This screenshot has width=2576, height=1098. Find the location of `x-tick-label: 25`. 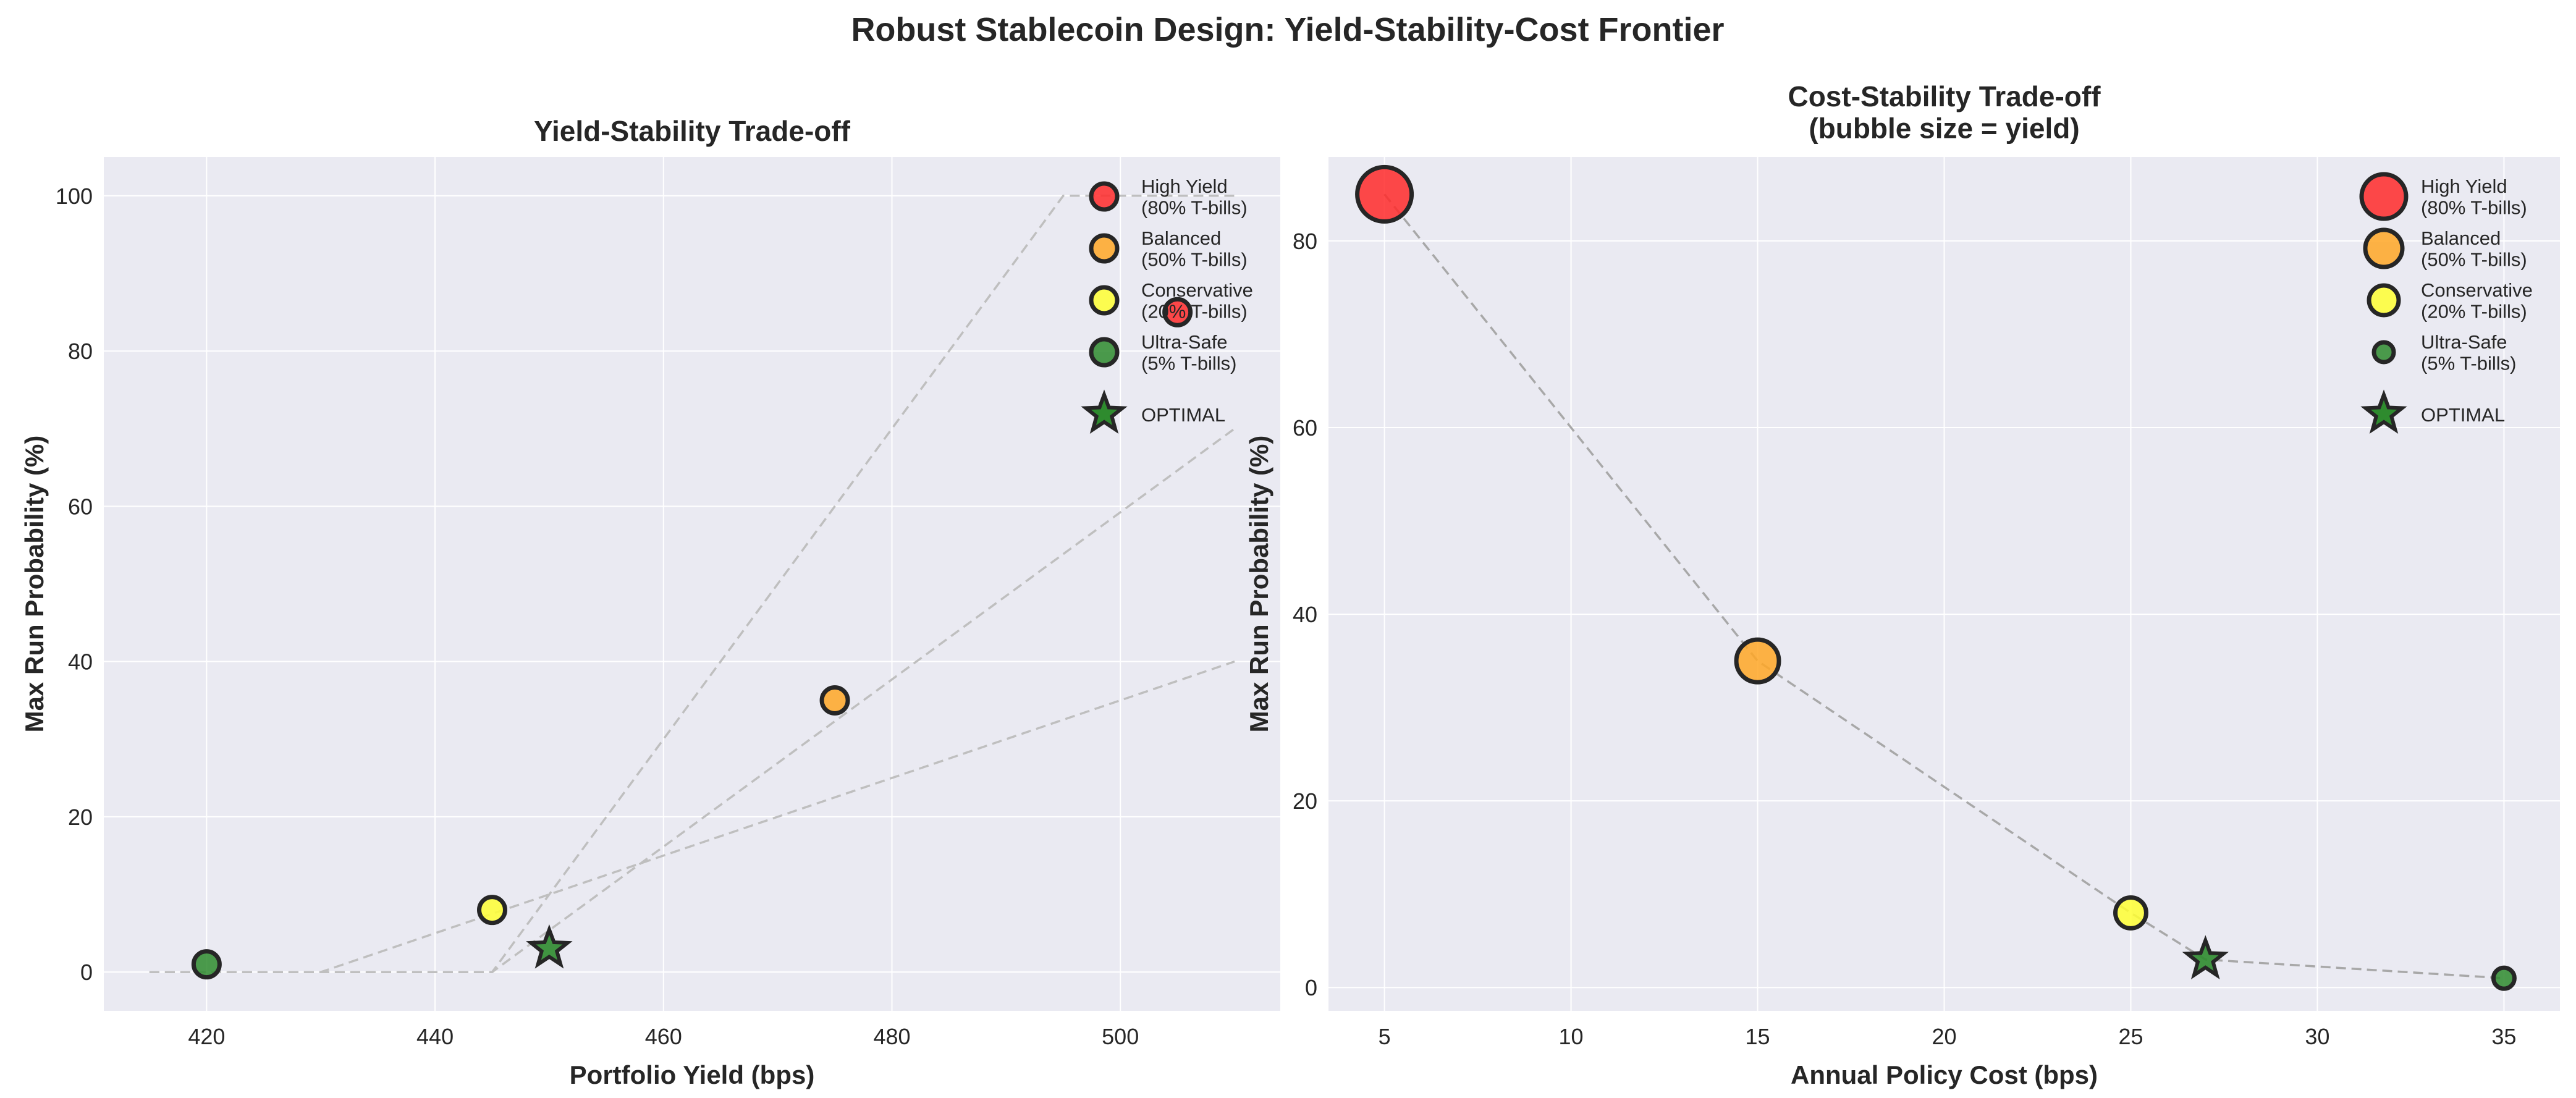

x-tick-label: 25 is located at coordinates (2130, 1036).